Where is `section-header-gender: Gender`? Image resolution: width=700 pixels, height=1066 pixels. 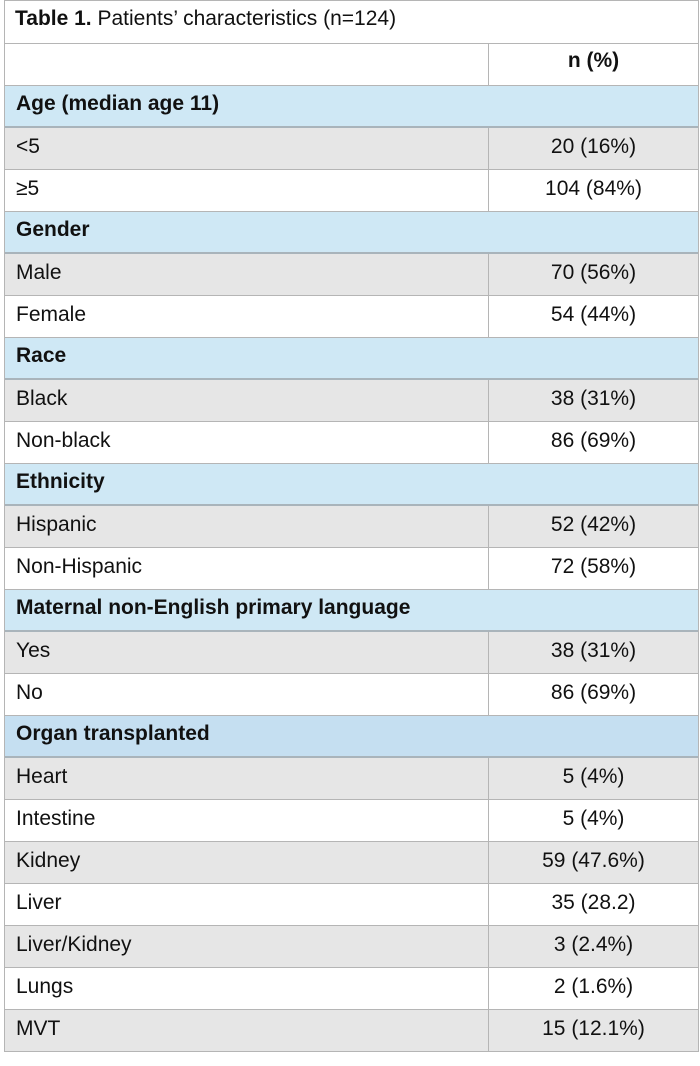 section-header-gender: Gender is located at coordinates (351, 233).